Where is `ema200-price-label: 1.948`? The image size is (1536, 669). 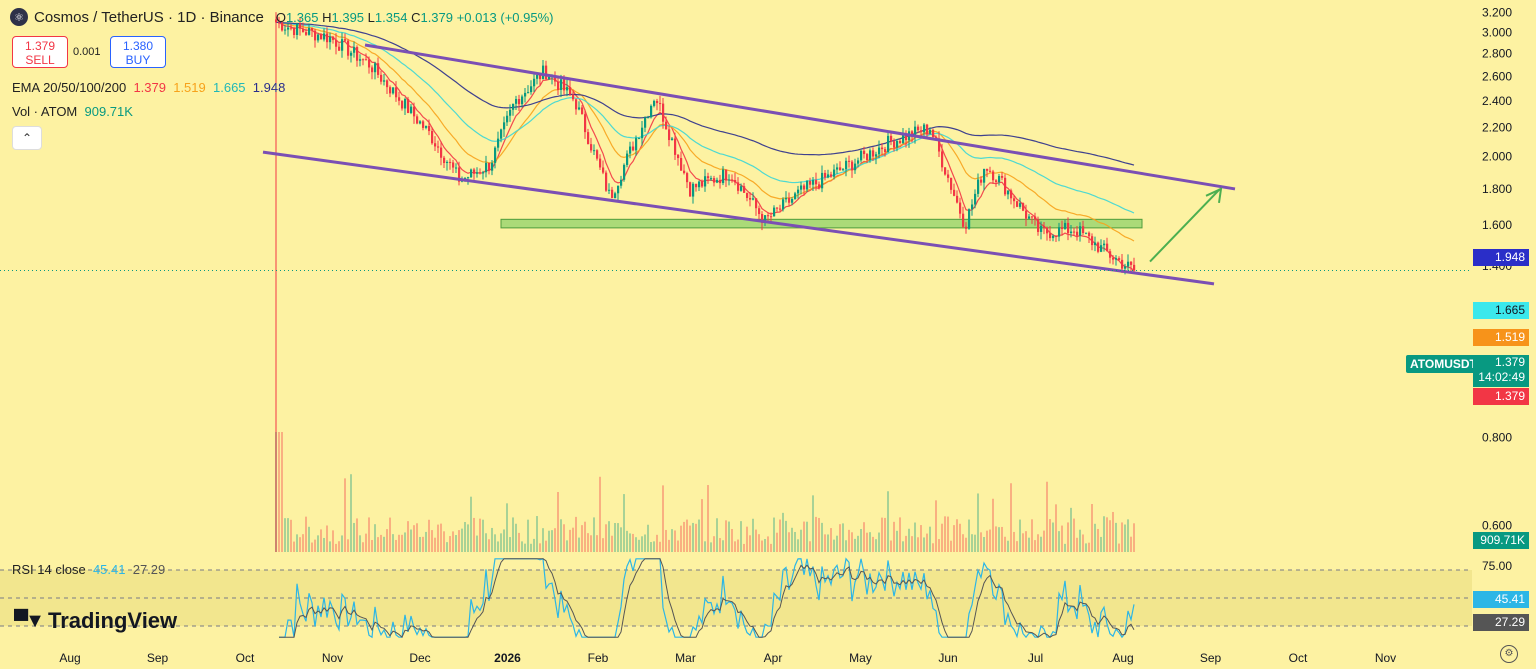
ema200-price-label: 1.948 is located at coordinates (1501, 257).